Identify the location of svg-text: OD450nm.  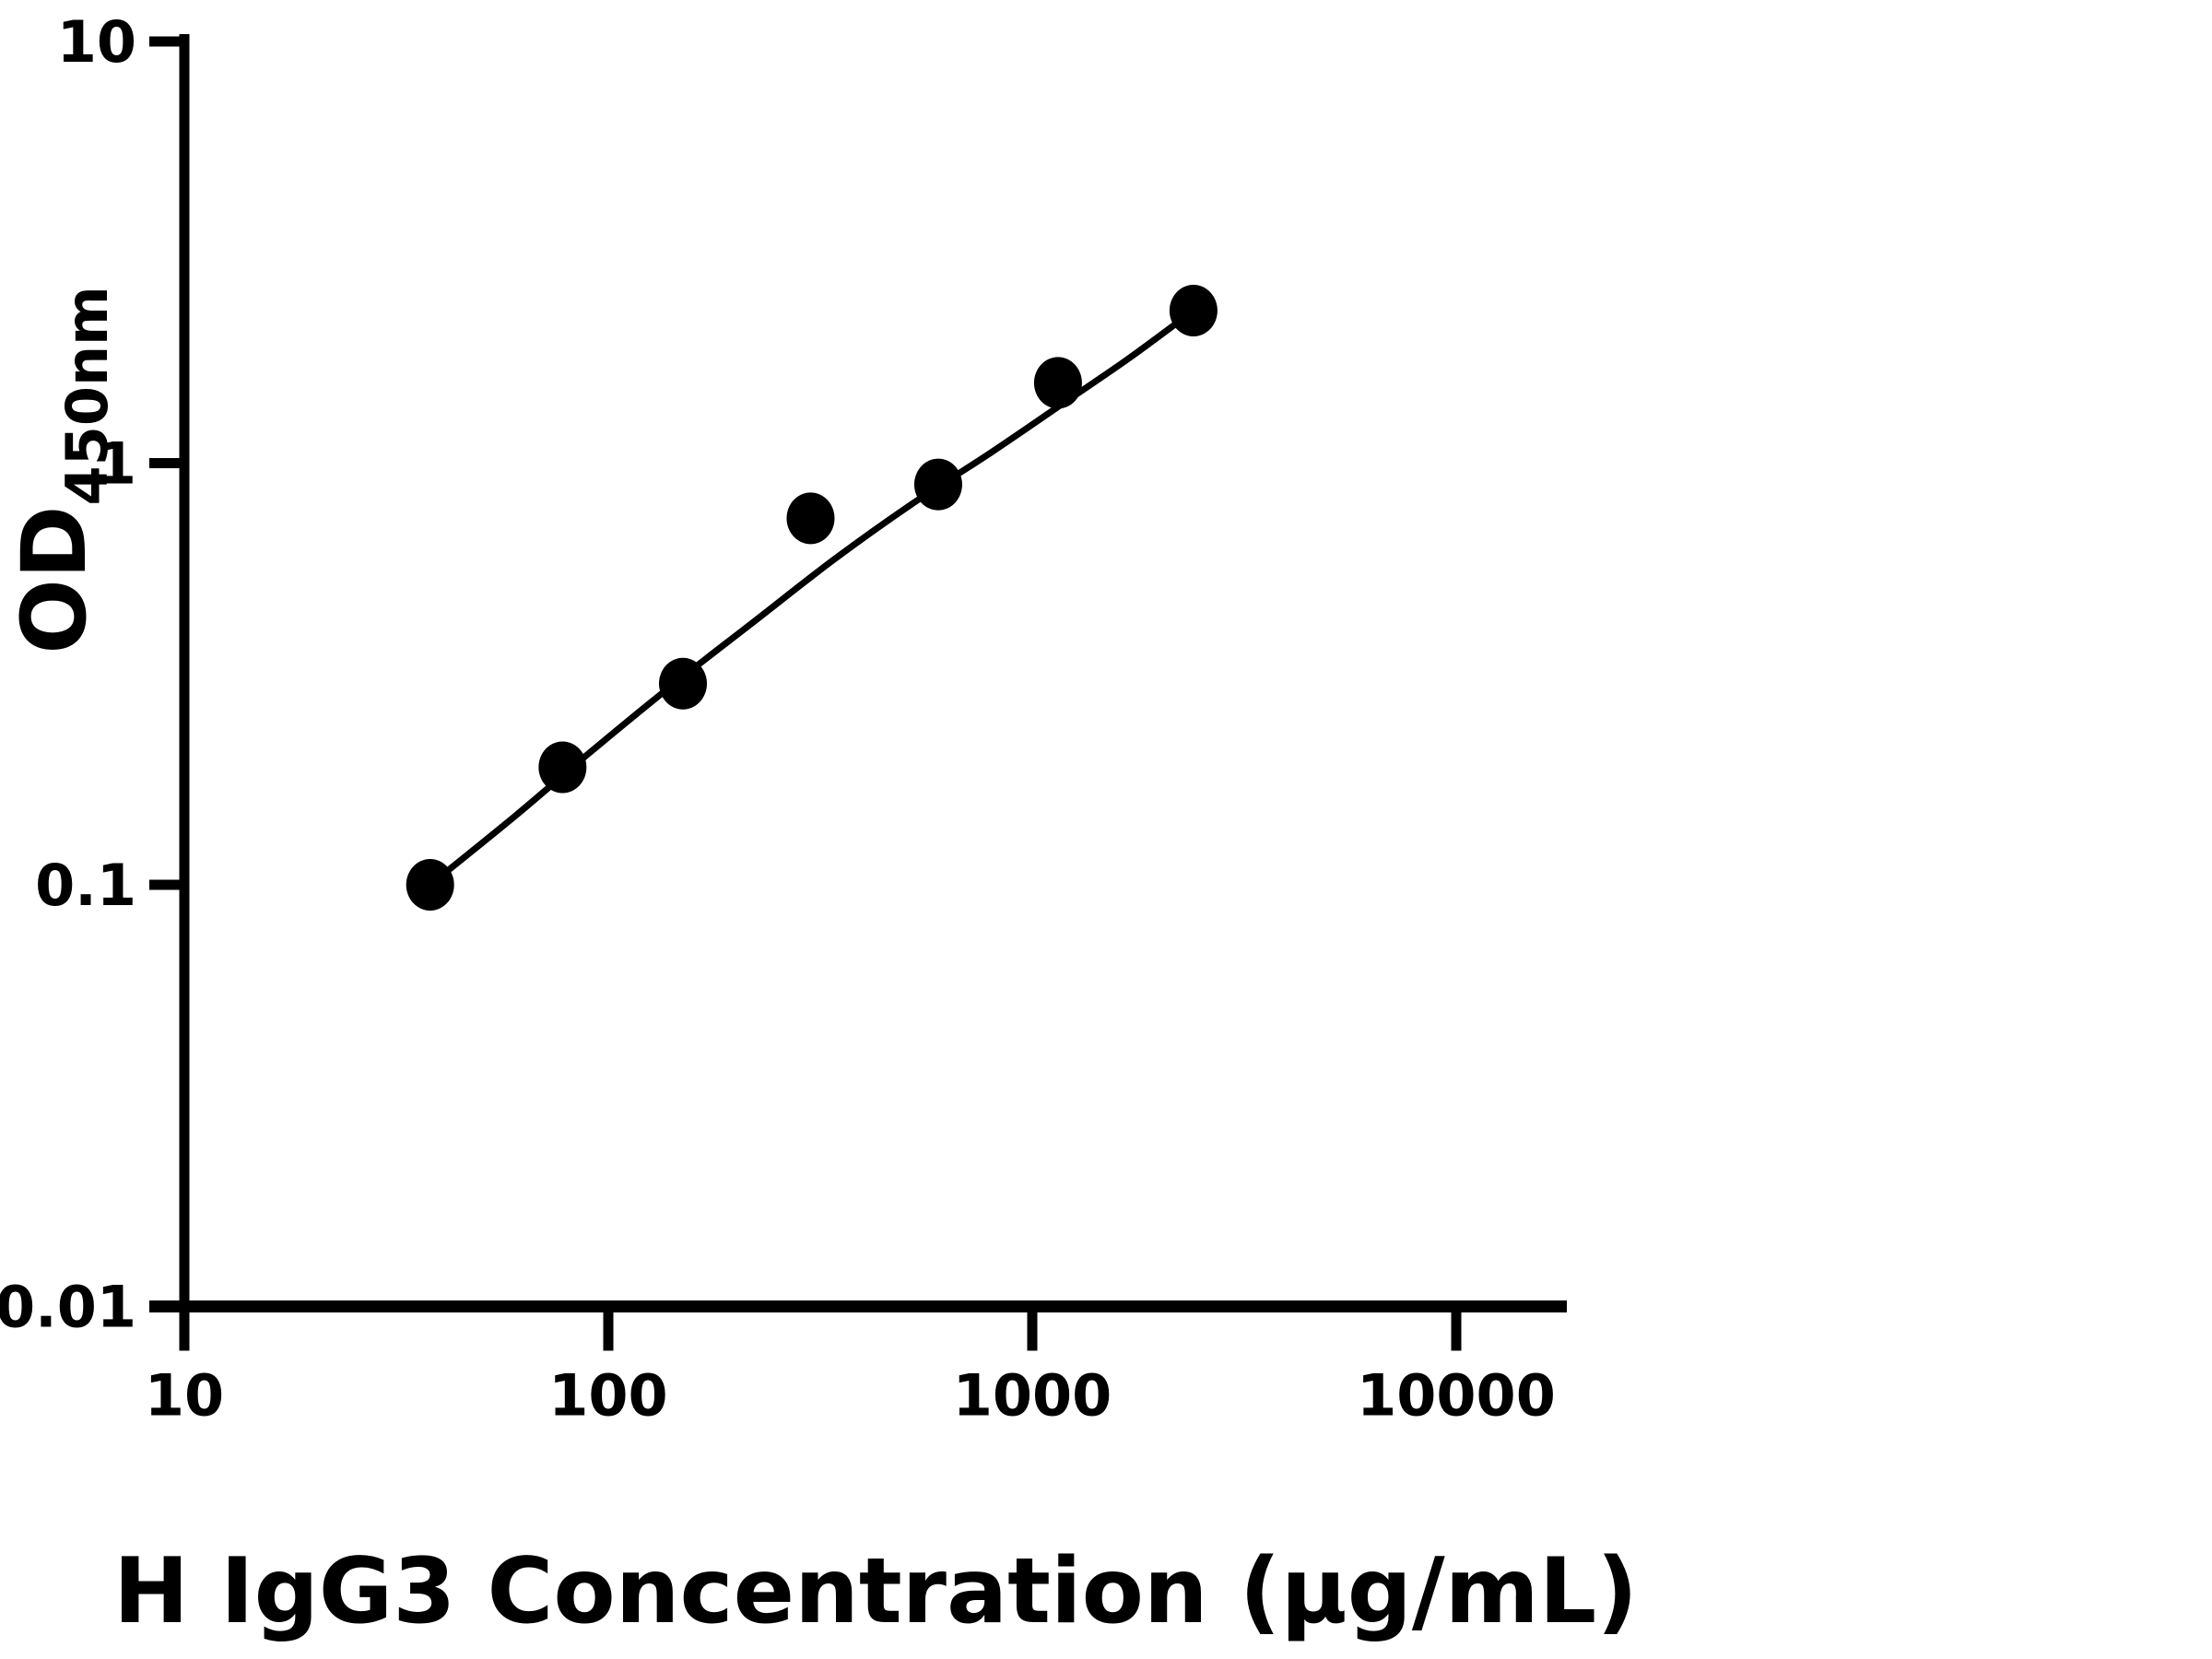
(62, 469).